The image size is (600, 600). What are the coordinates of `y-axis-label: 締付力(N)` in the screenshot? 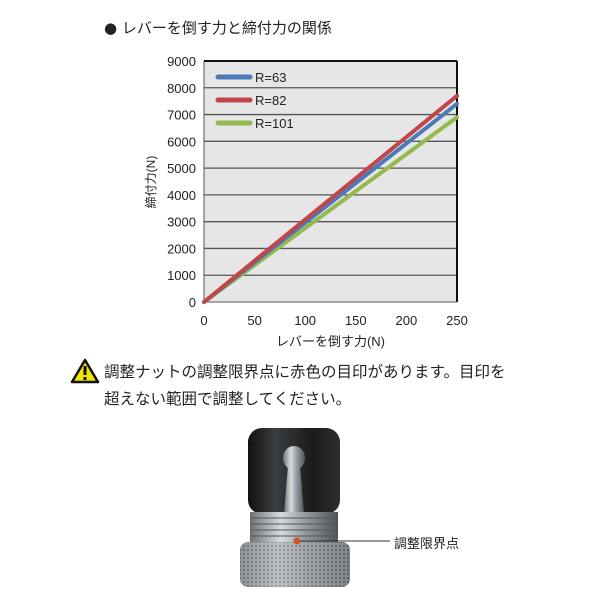 It's located at (150, 182).